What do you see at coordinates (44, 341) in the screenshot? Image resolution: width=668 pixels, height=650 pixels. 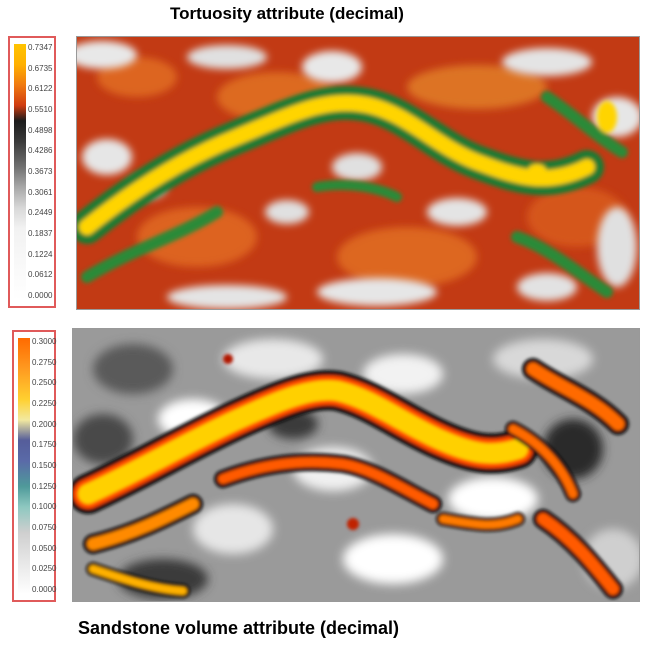 I see `legend-tick: 0.3000` at bounding box center [44, 341].